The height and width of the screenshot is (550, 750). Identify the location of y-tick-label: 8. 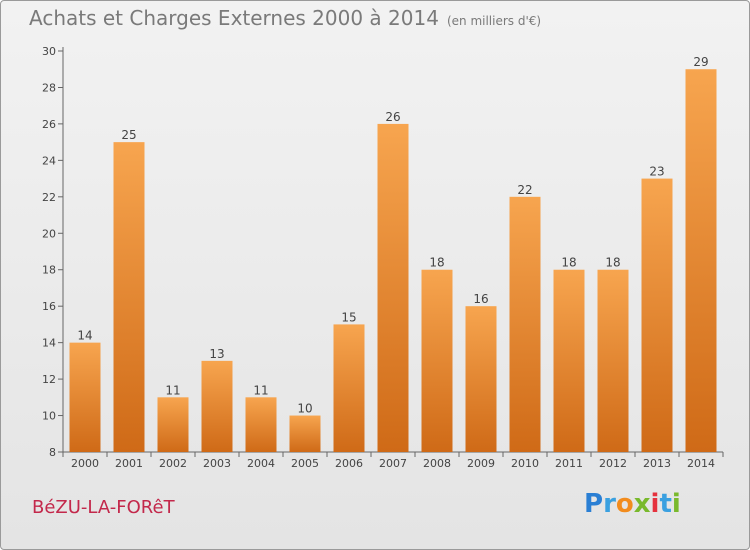
(52, 452).